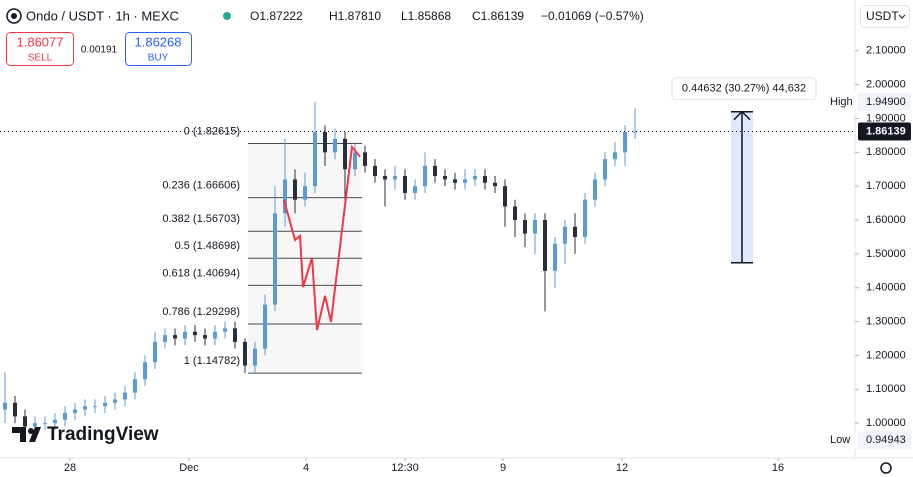 Image resolution: width=913 pixels, height=477 pixels. I want to click on low-badge, so click(884, 440).